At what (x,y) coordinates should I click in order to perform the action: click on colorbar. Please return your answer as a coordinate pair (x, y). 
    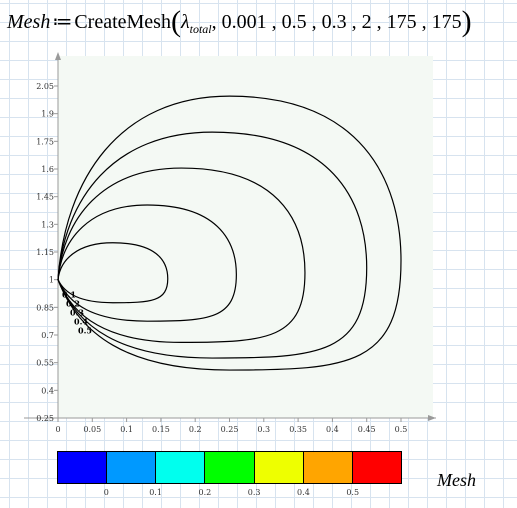
    Looking at the image, I should click on (229, 467).